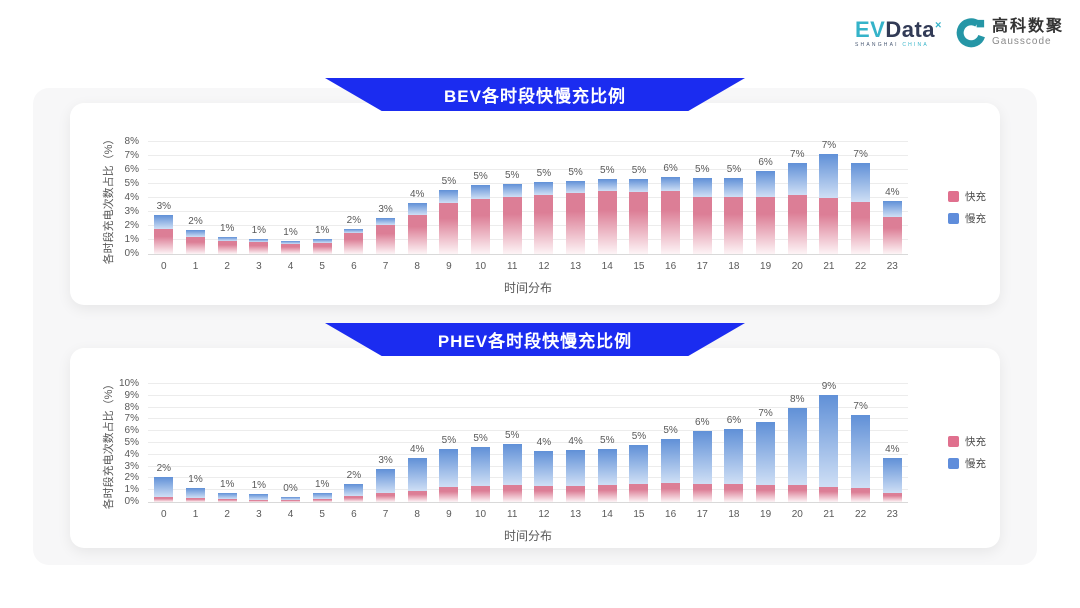 This screenshot has width=1080, height=608. What do you see at coordinates (128, 383) in the screenshot?
I see `y-tick-label: 10%` at bounding box center [128, 383].